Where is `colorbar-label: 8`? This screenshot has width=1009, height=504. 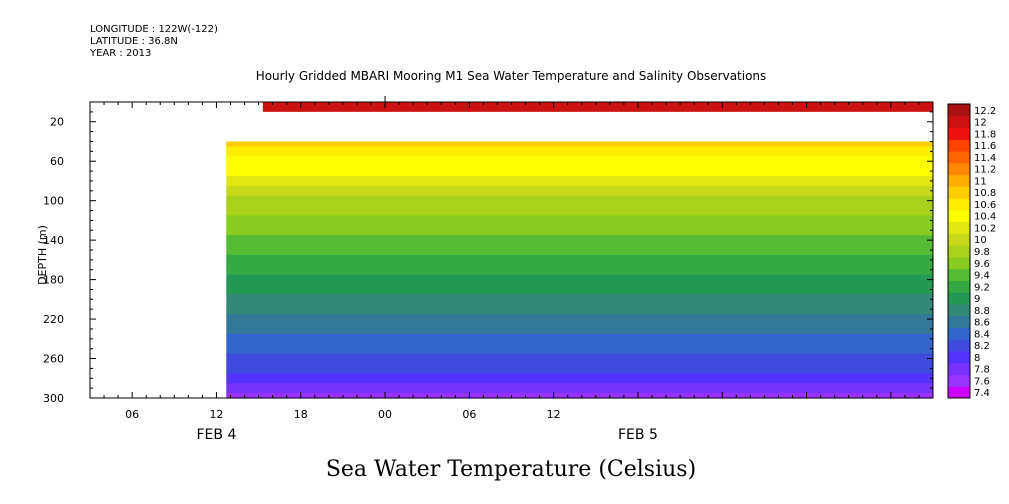 colorbar-label: 8 is located at coordinates (977, 358).